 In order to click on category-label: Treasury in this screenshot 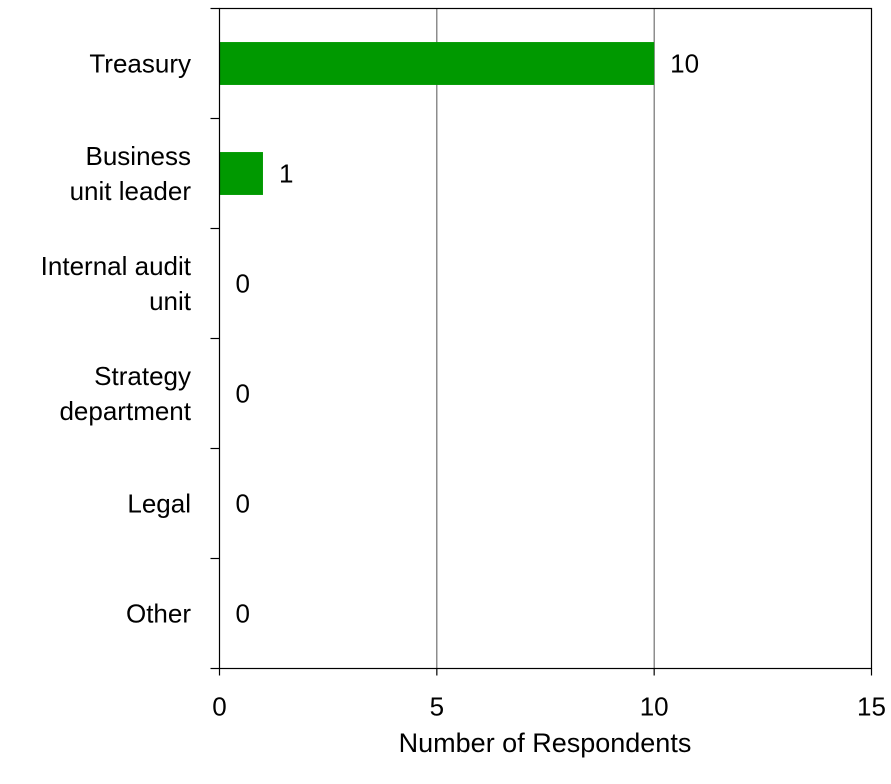, I will do `click(140, 64)`.